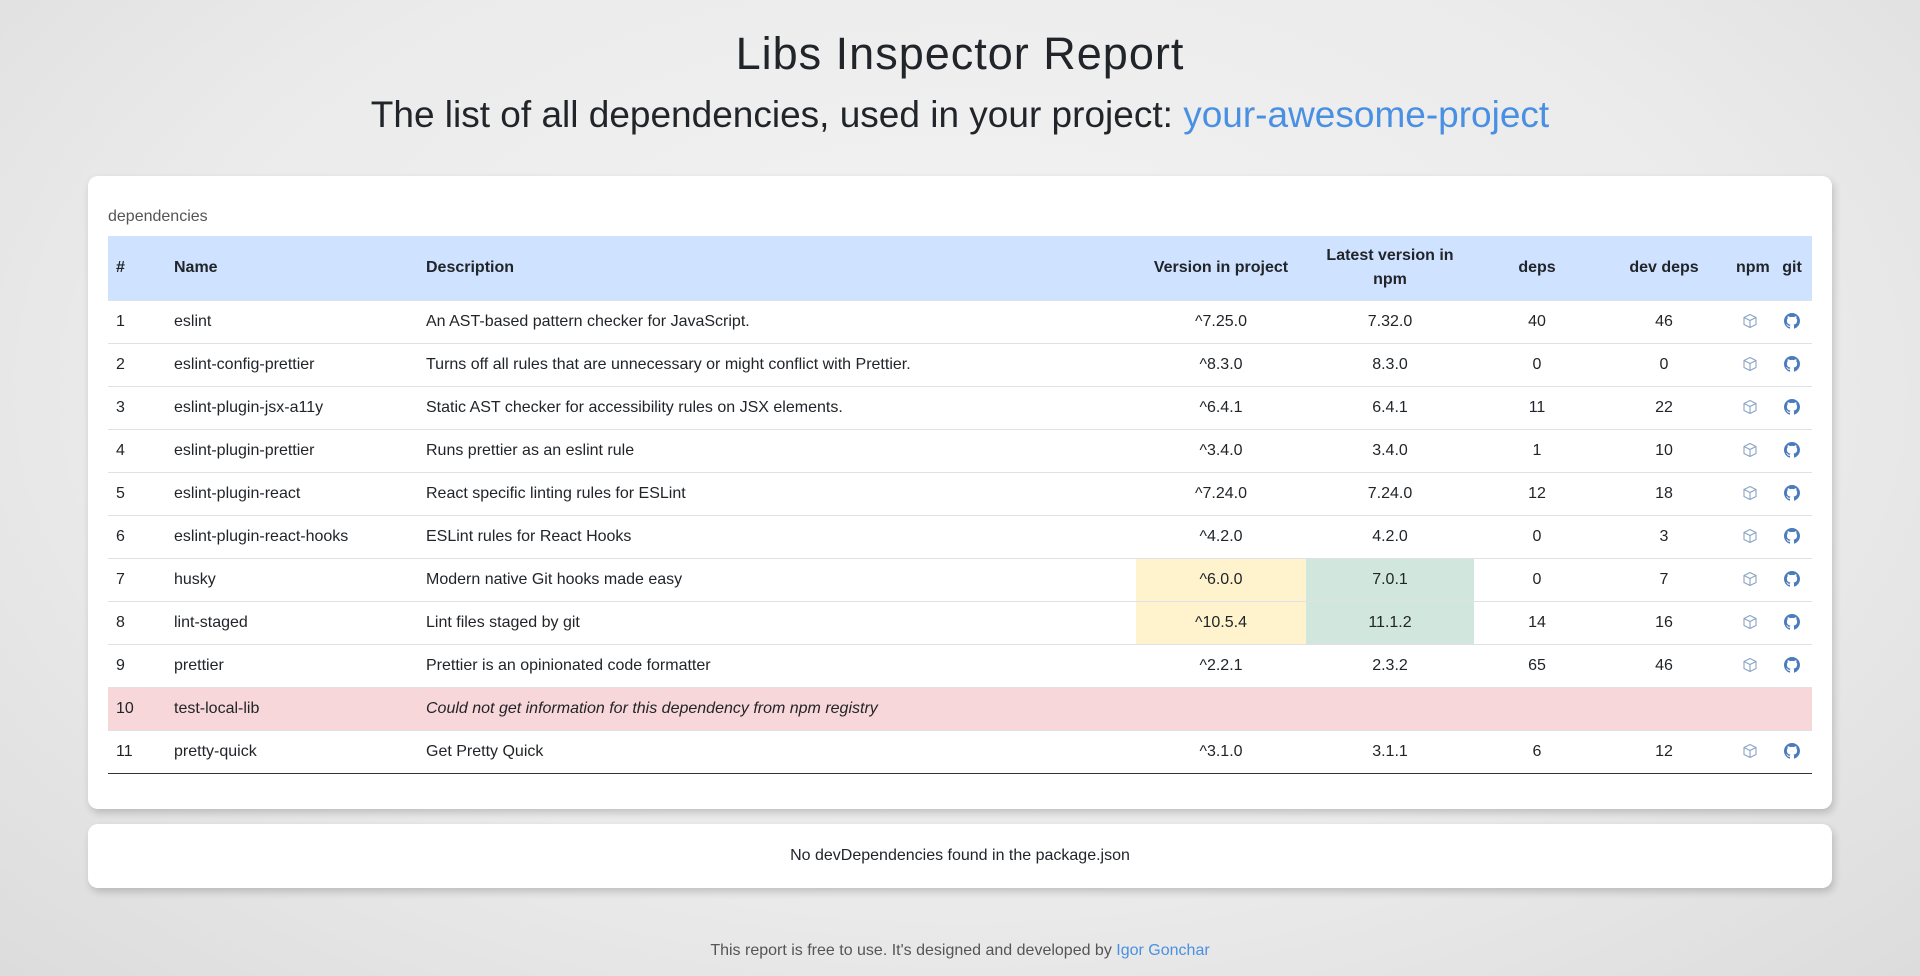 This screenshot has height=976, width=1920. What do you see at coordinates (120, 622) in the screenshot?
I see `row-index: 8` at bounding box center [120, 622].